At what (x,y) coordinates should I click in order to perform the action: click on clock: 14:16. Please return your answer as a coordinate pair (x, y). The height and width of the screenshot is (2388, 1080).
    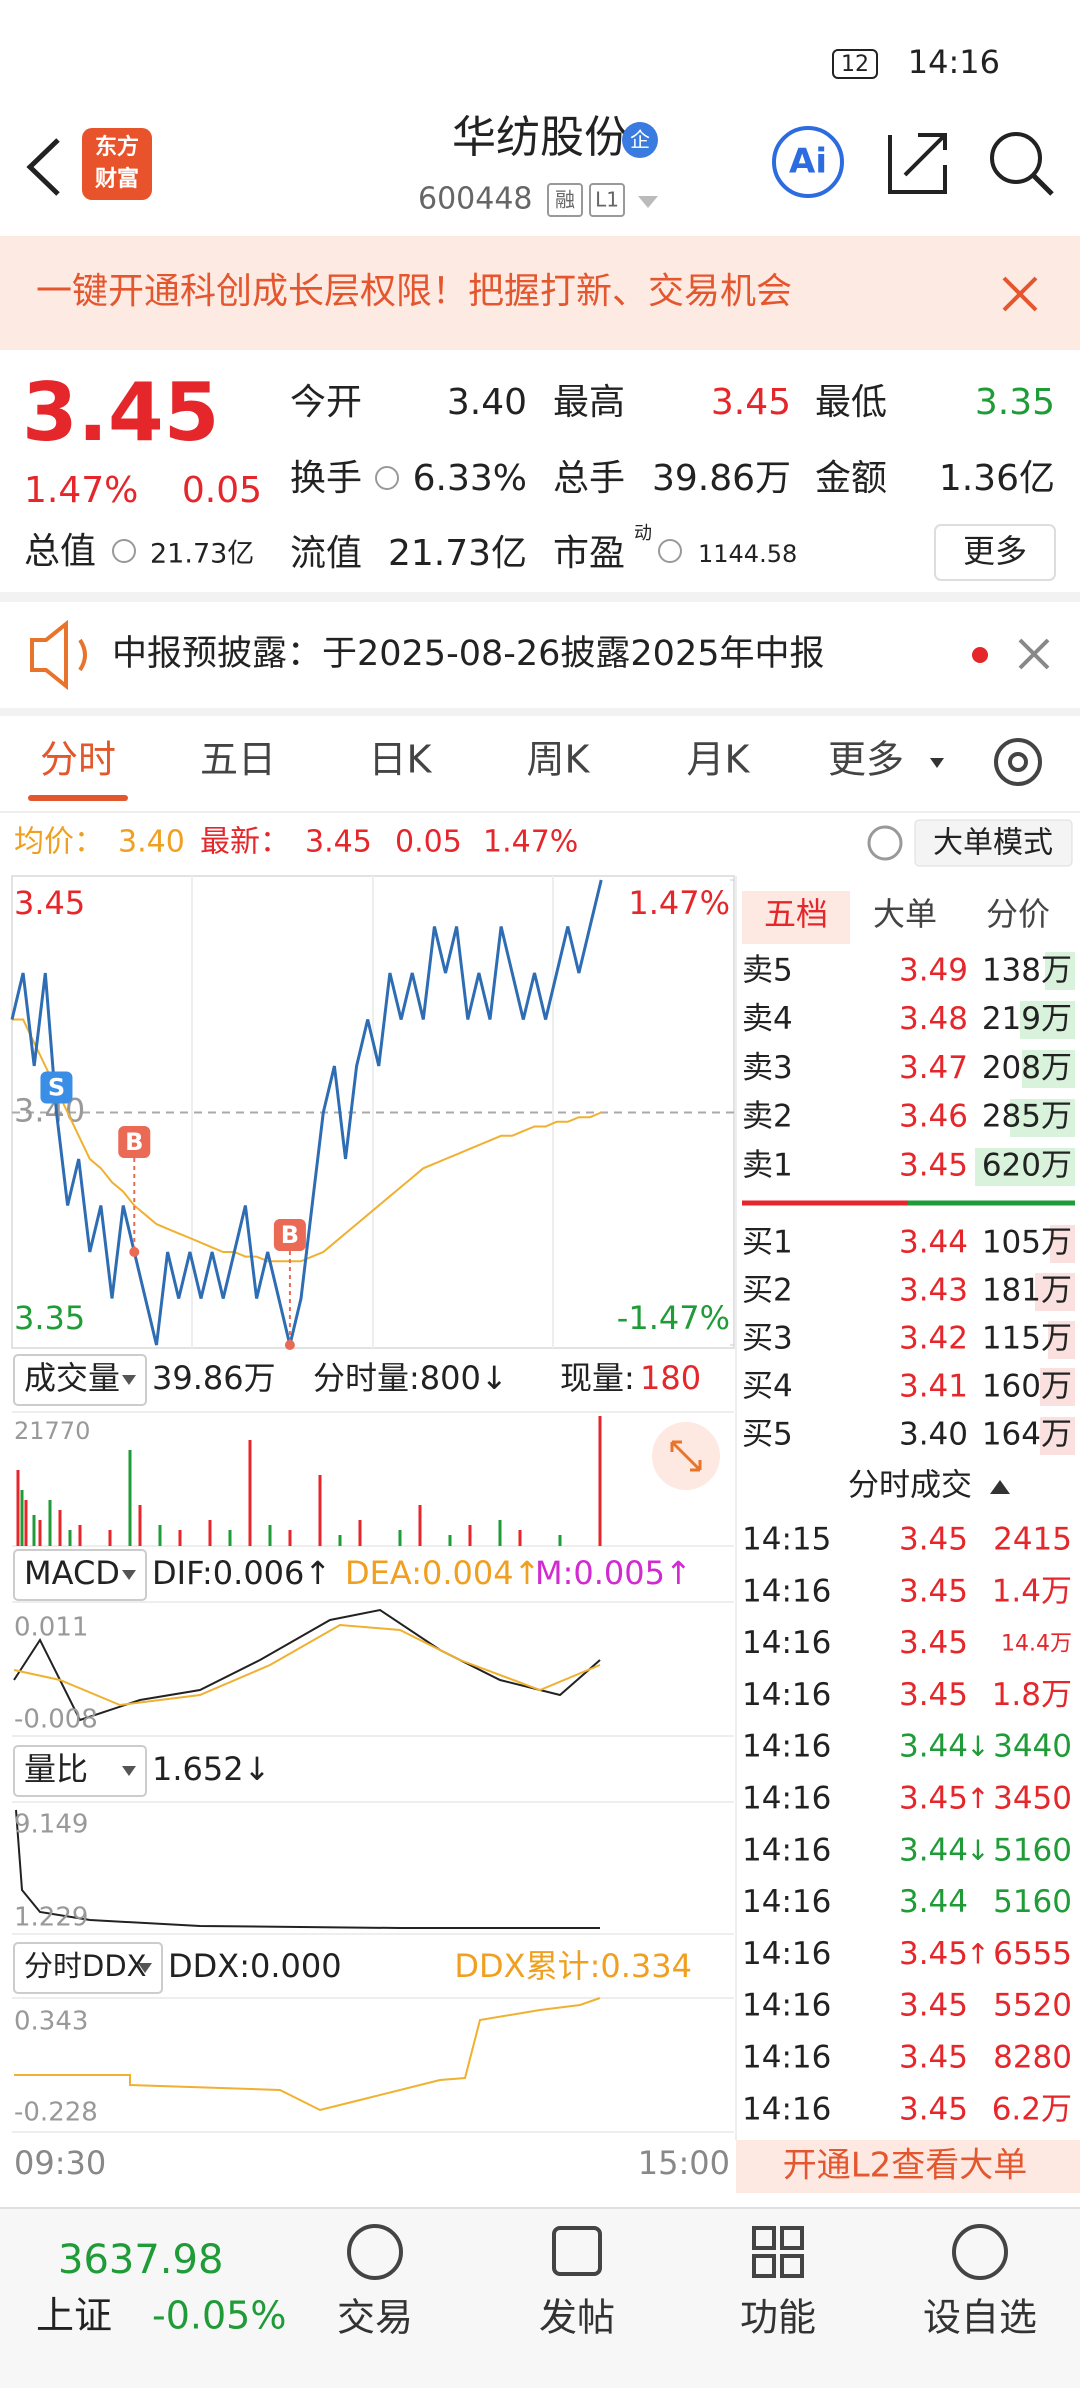
    Looking at the image, I should click on (954, 62).